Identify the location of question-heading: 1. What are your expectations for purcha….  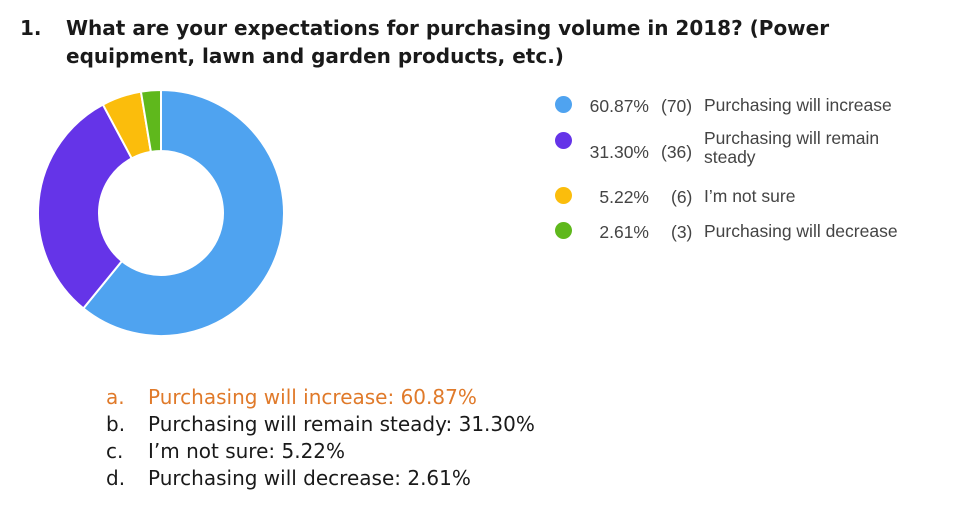
(485, 42).